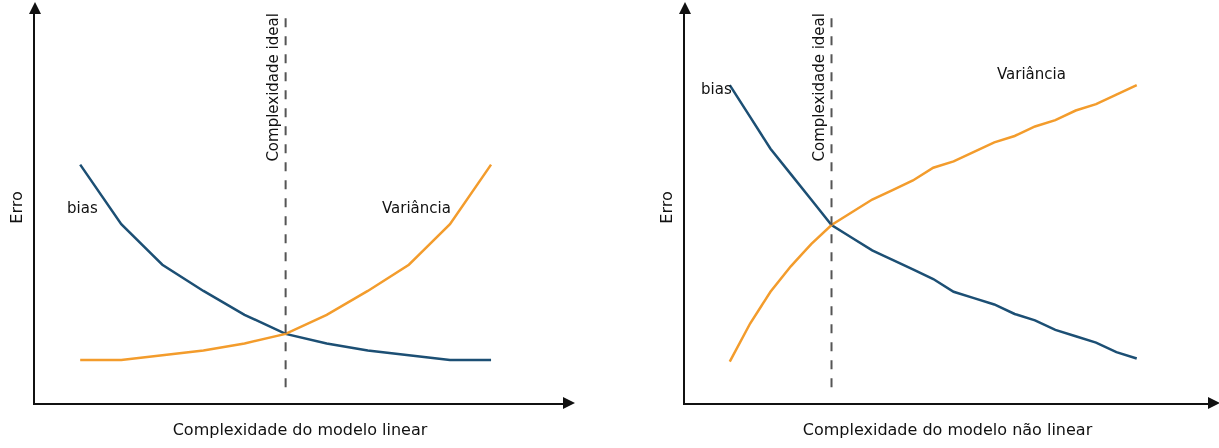 The image size is (1219, 448). I want to click on x-axis-title: Complexidade do modelo não linear, so click(947, 430).